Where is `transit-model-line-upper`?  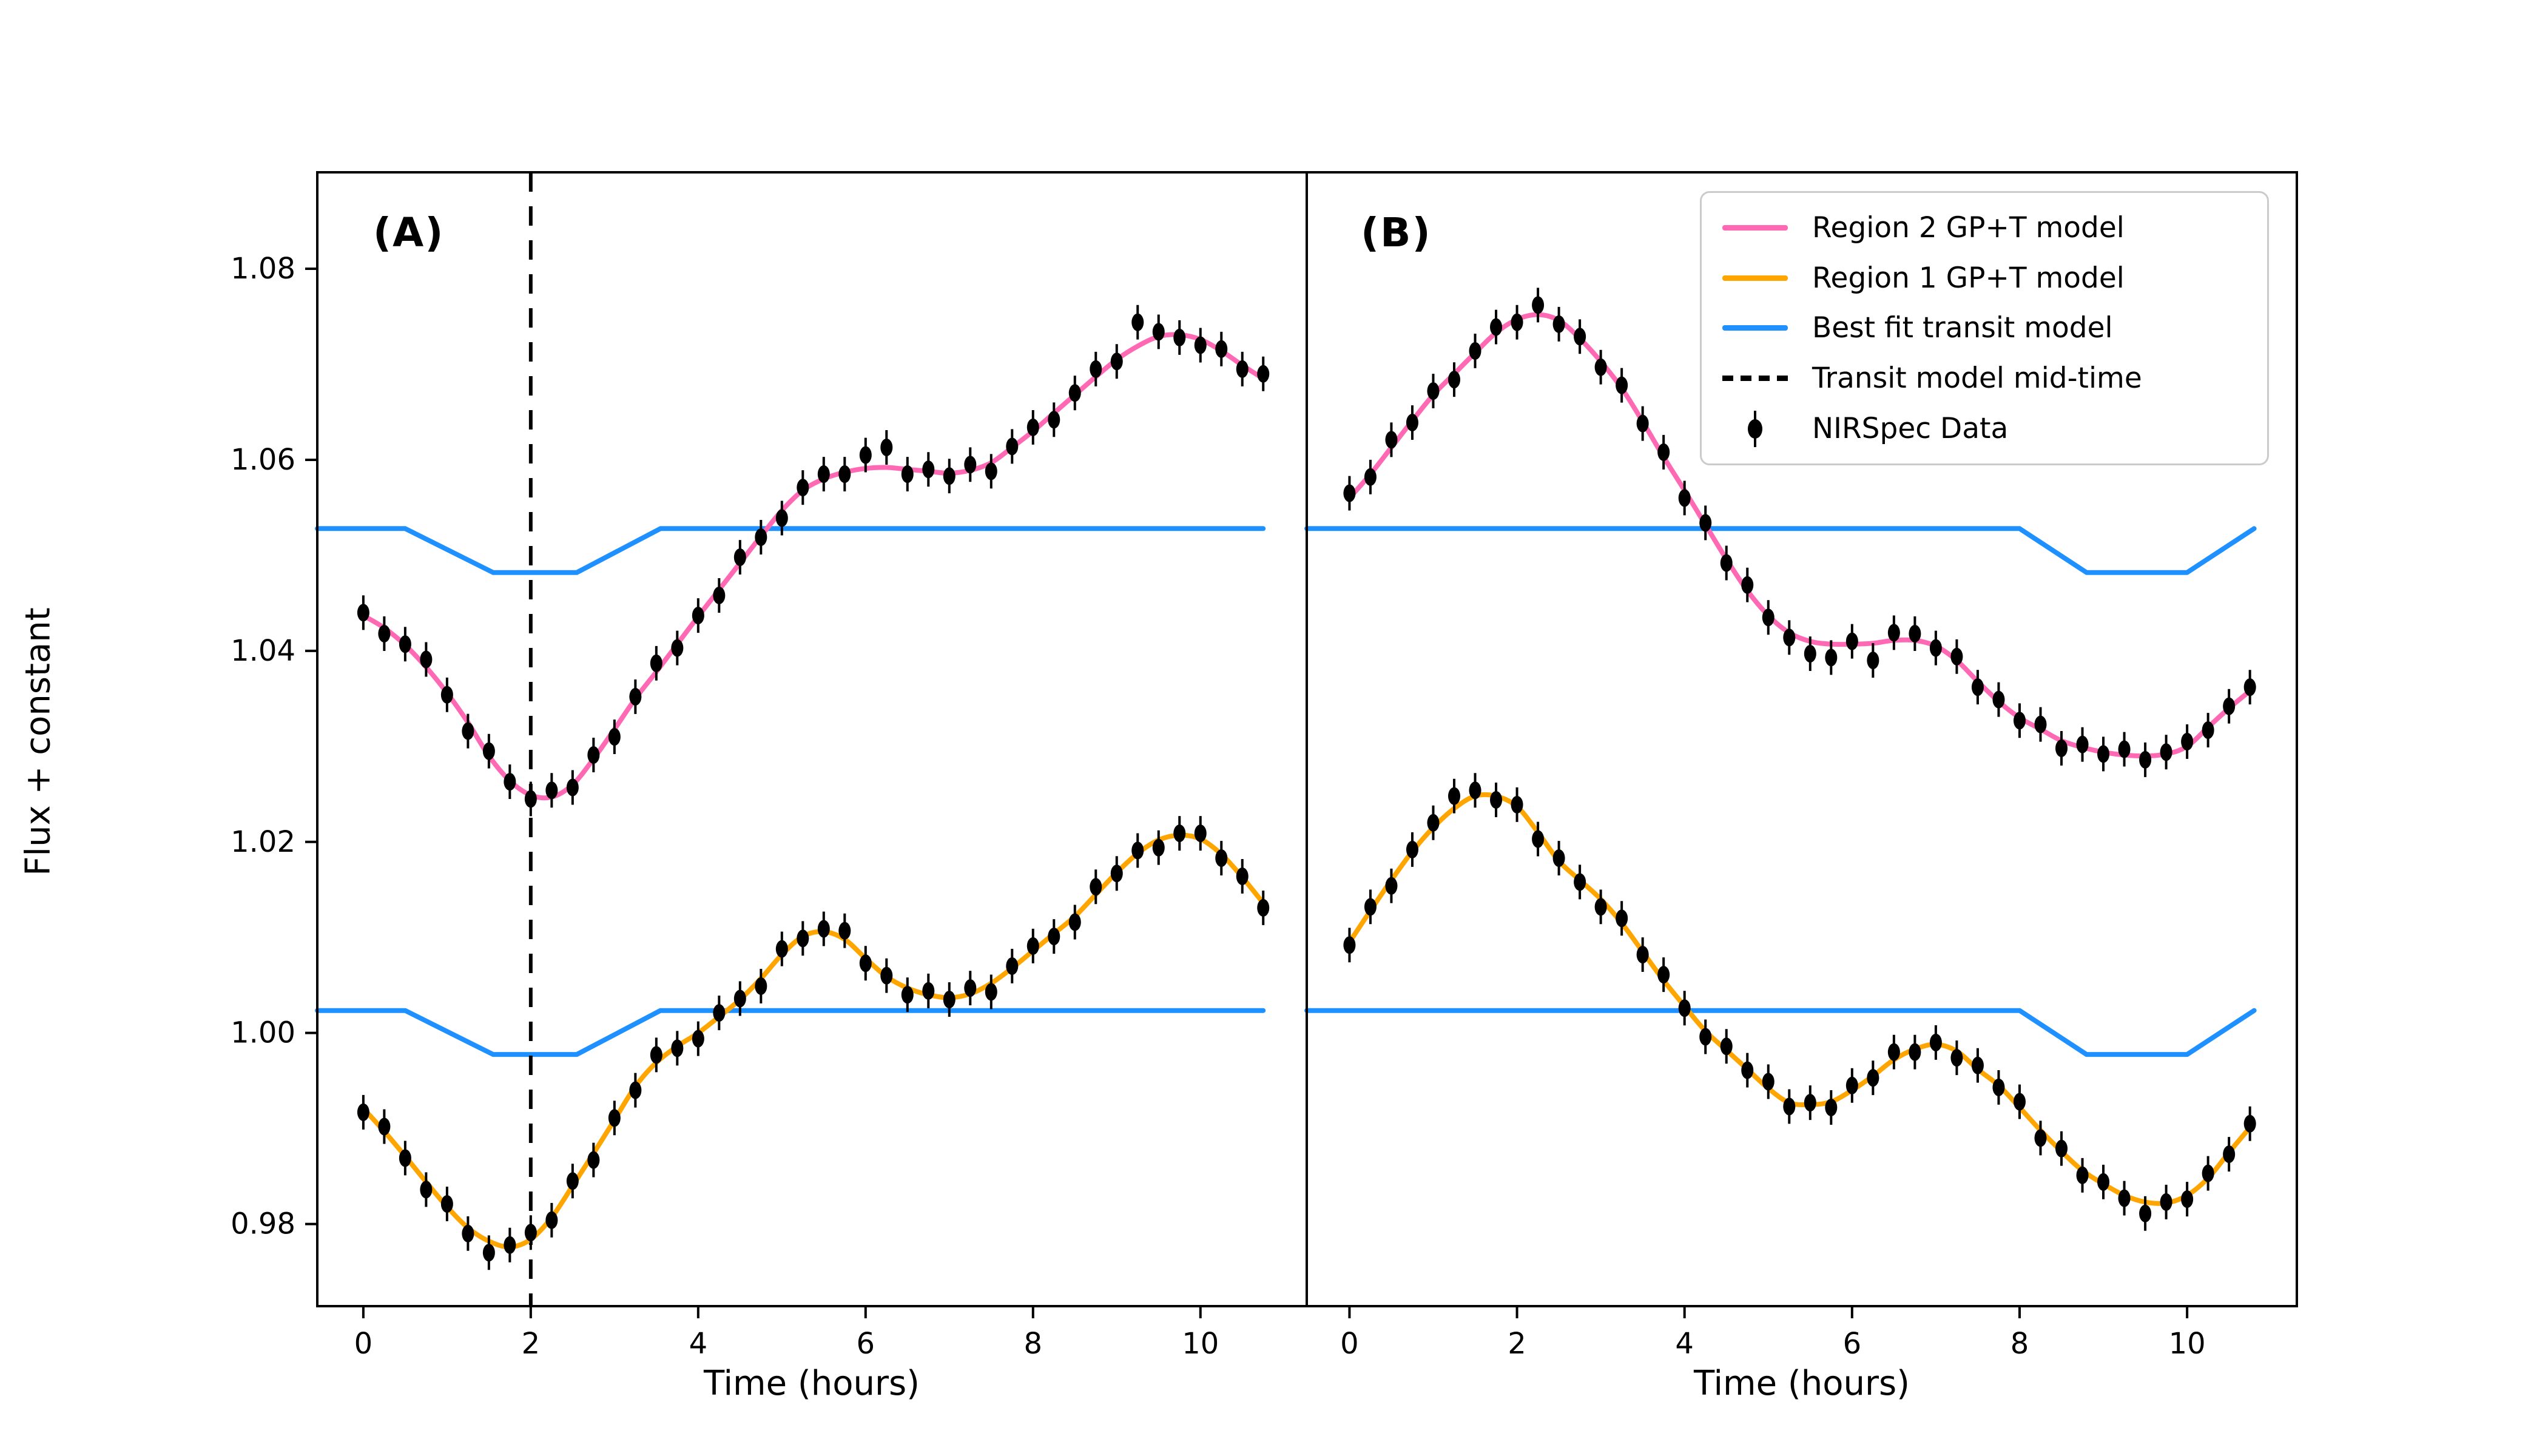
transit-model-line-upper is located at coordinates (1780, 550).